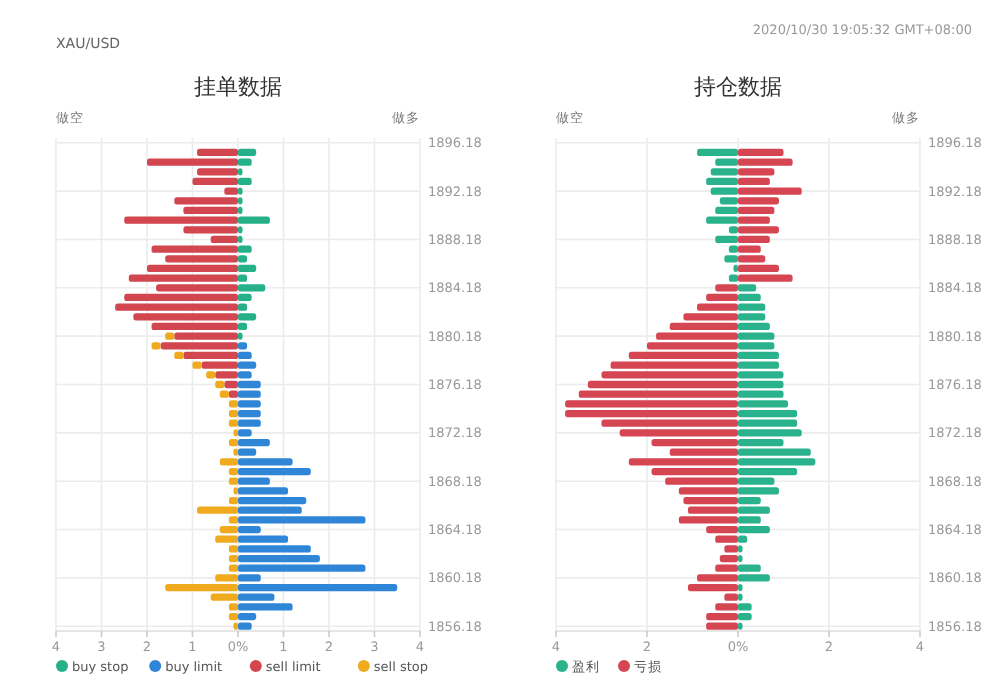 This screenshot has width=998, height=690. I want to click on chart-title: 持仓数据, so click(738, 87).